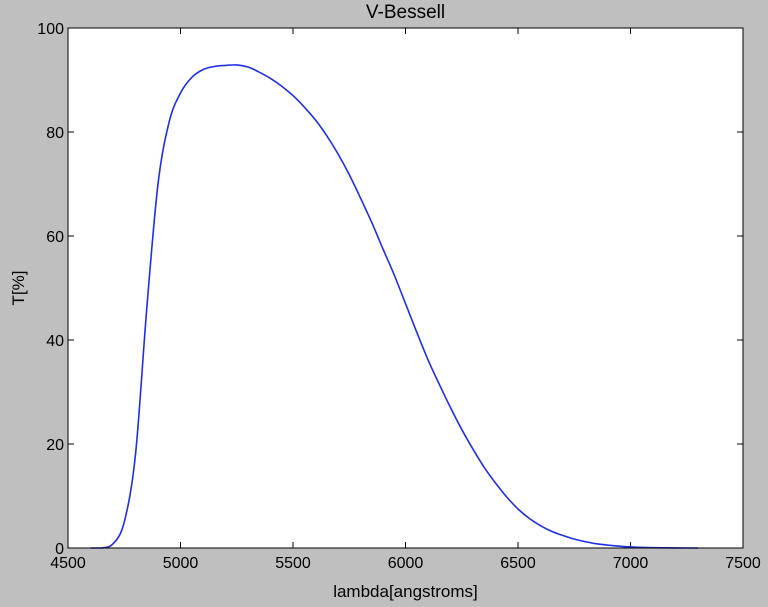  I want to click on x-tick-label: 6500, so click(518, 563).